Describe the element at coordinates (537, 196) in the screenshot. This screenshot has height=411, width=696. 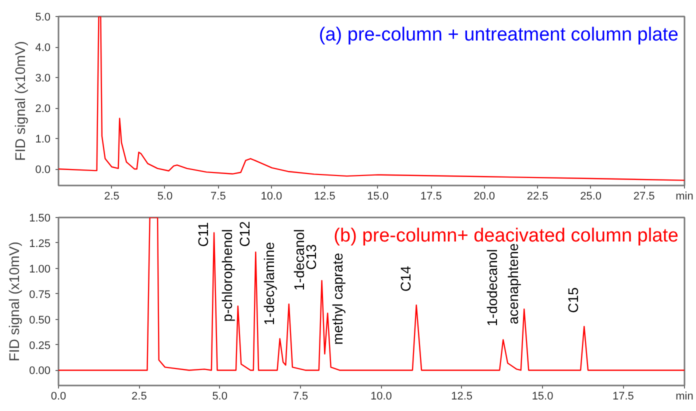
I see `x-tick-label: 22.5` at that location.